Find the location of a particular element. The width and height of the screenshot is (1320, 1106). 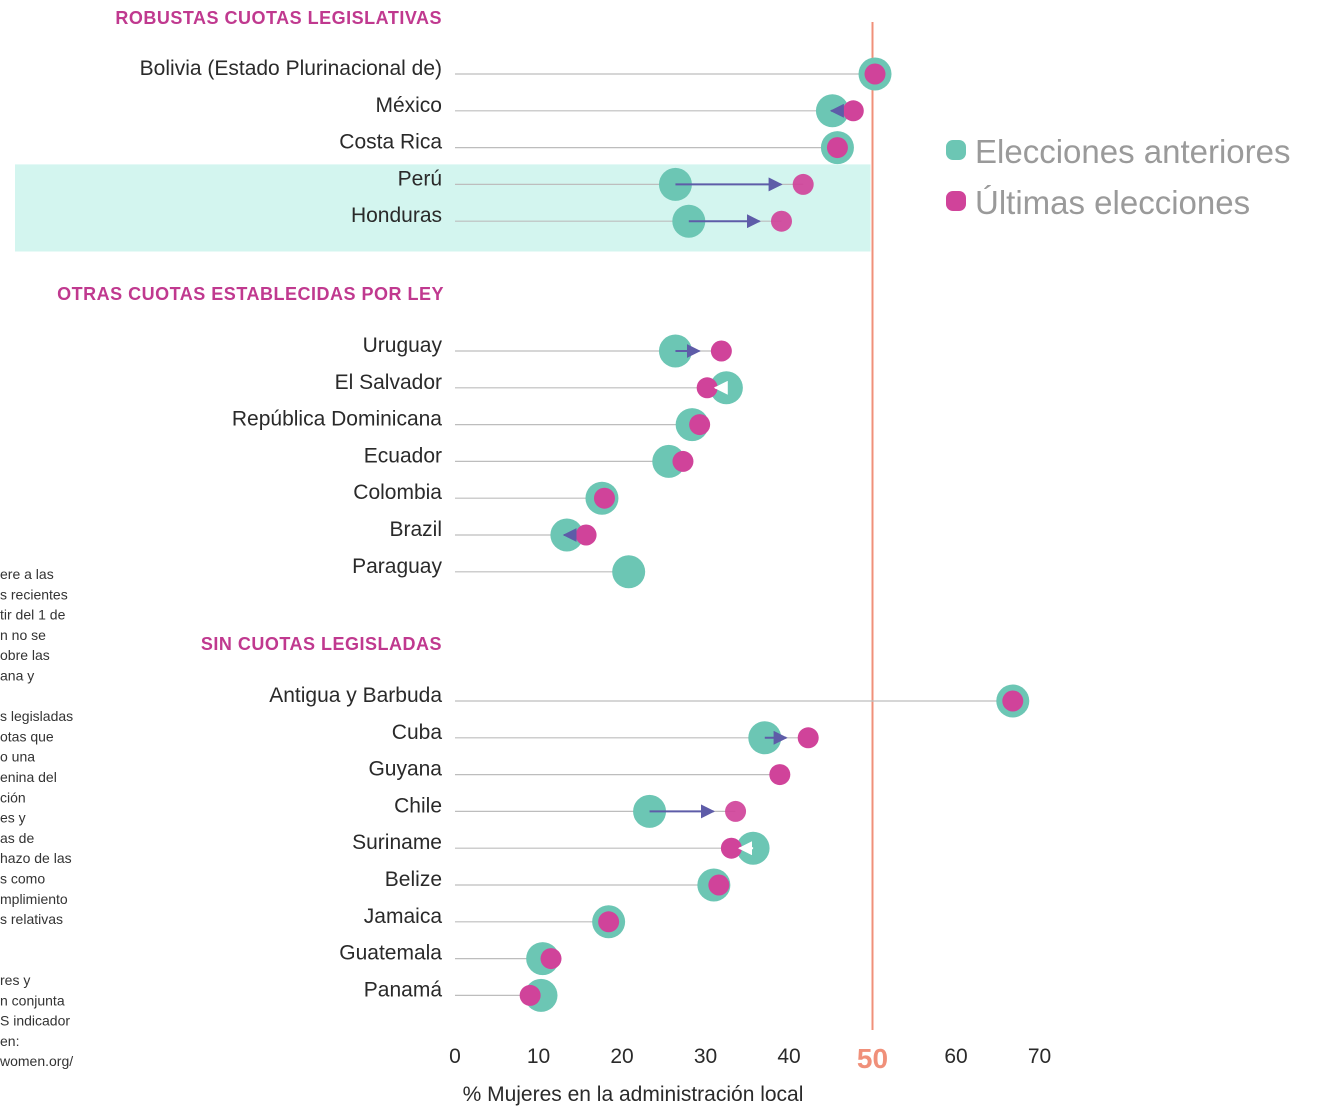

section-title: ROBUSTAS CUOTAS LEGISLATIVAS is located at coordinates (278, 18).